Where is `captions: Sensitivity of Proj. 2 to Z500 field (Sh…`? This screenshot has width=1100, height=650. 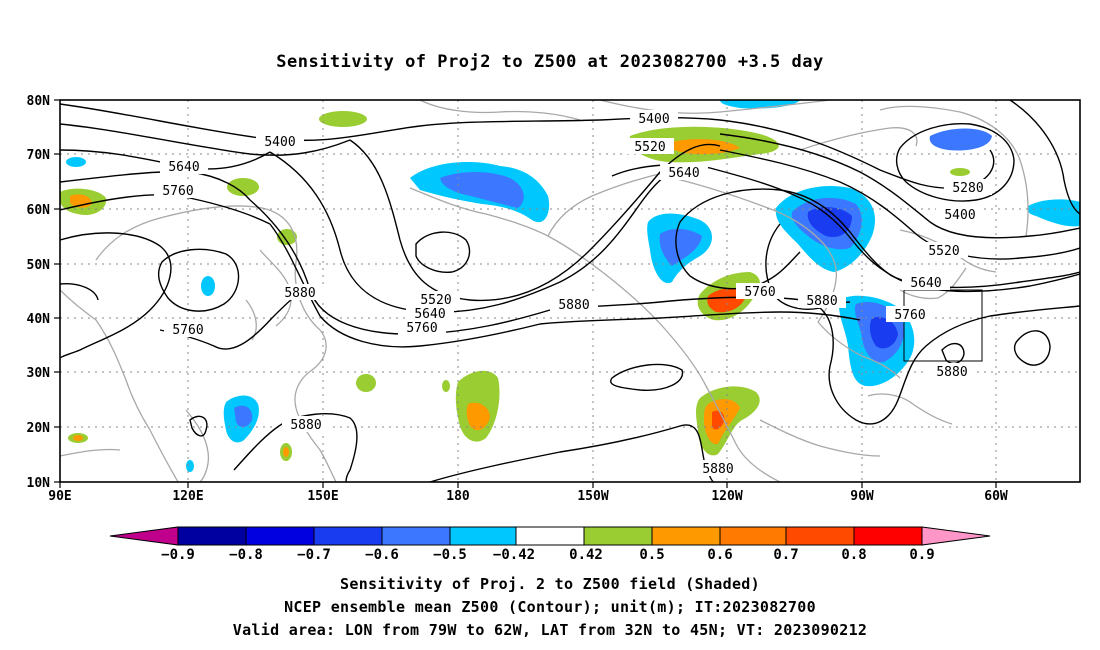
captions: Sensitivity of Proj. 2 to Z500 field (Sh… is located at coordinates (550, 607).